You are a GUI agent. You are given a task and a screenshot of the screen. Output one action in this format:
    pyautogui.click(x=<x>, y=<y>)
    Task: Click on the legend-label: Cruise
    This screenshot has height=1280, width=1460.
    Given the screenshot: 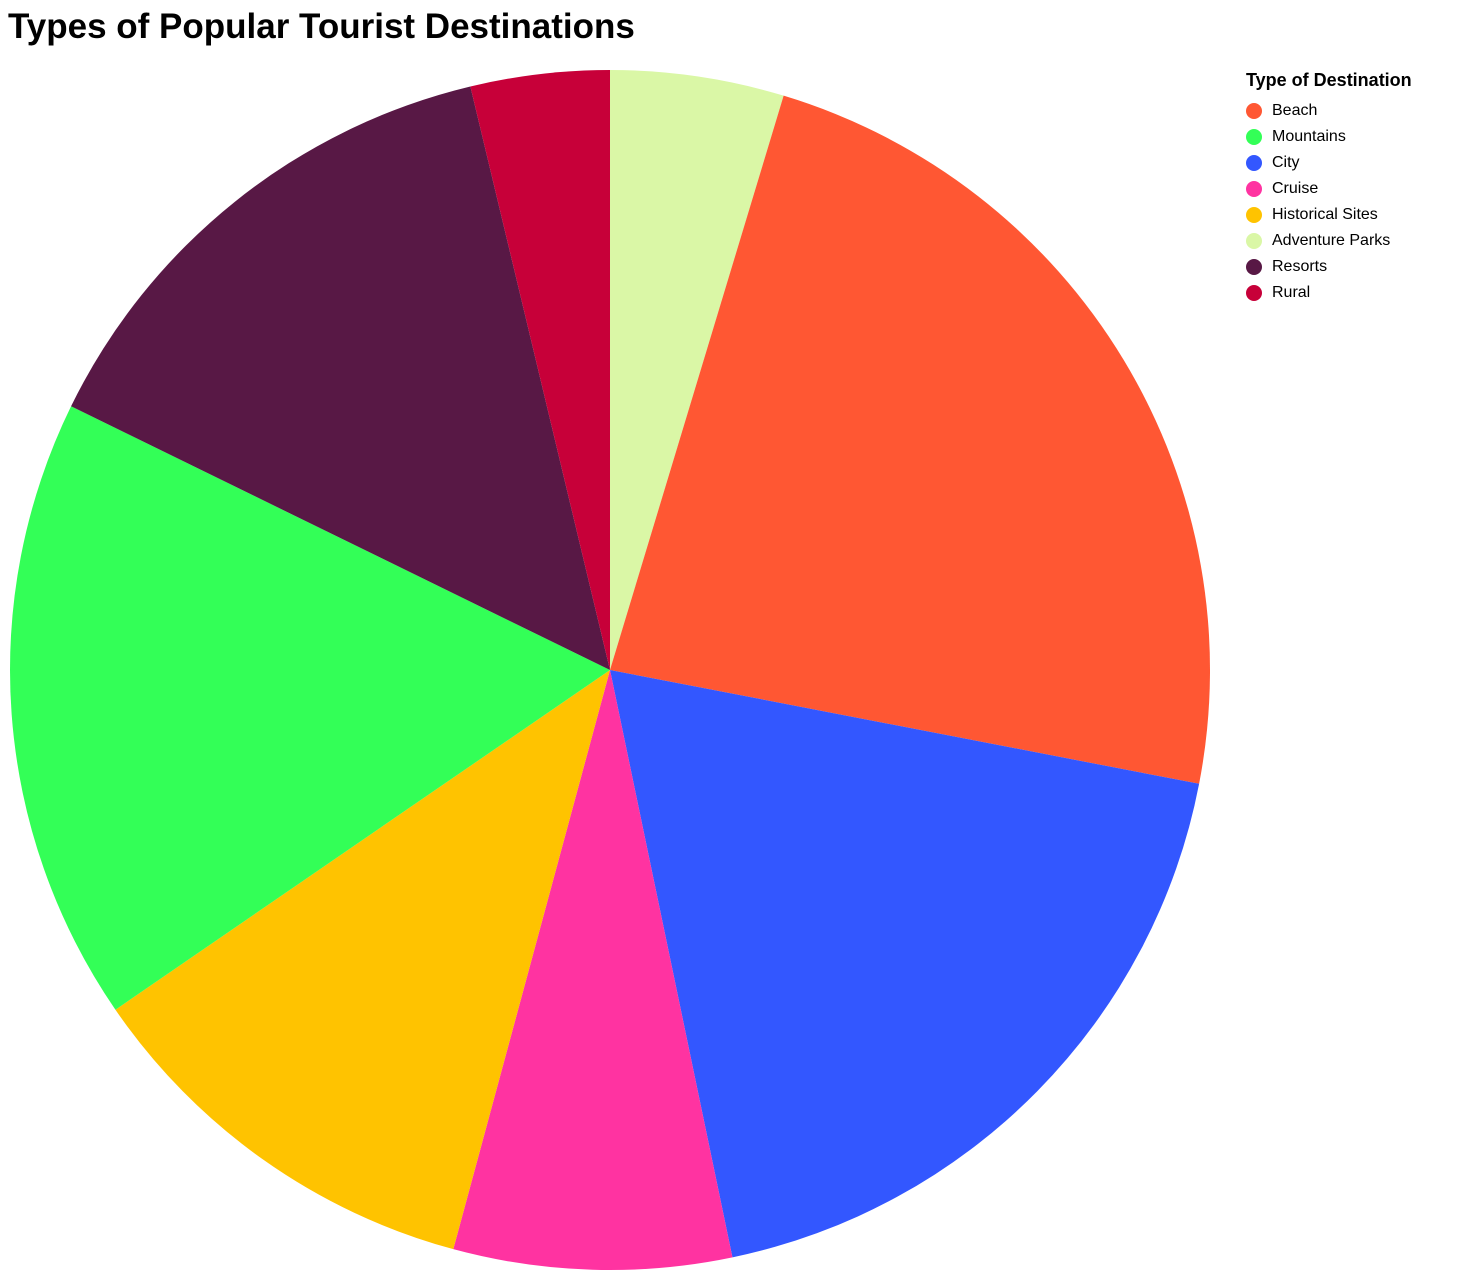 What is the action you would take?
    pyautogui.click(x=1295, y=188)
    